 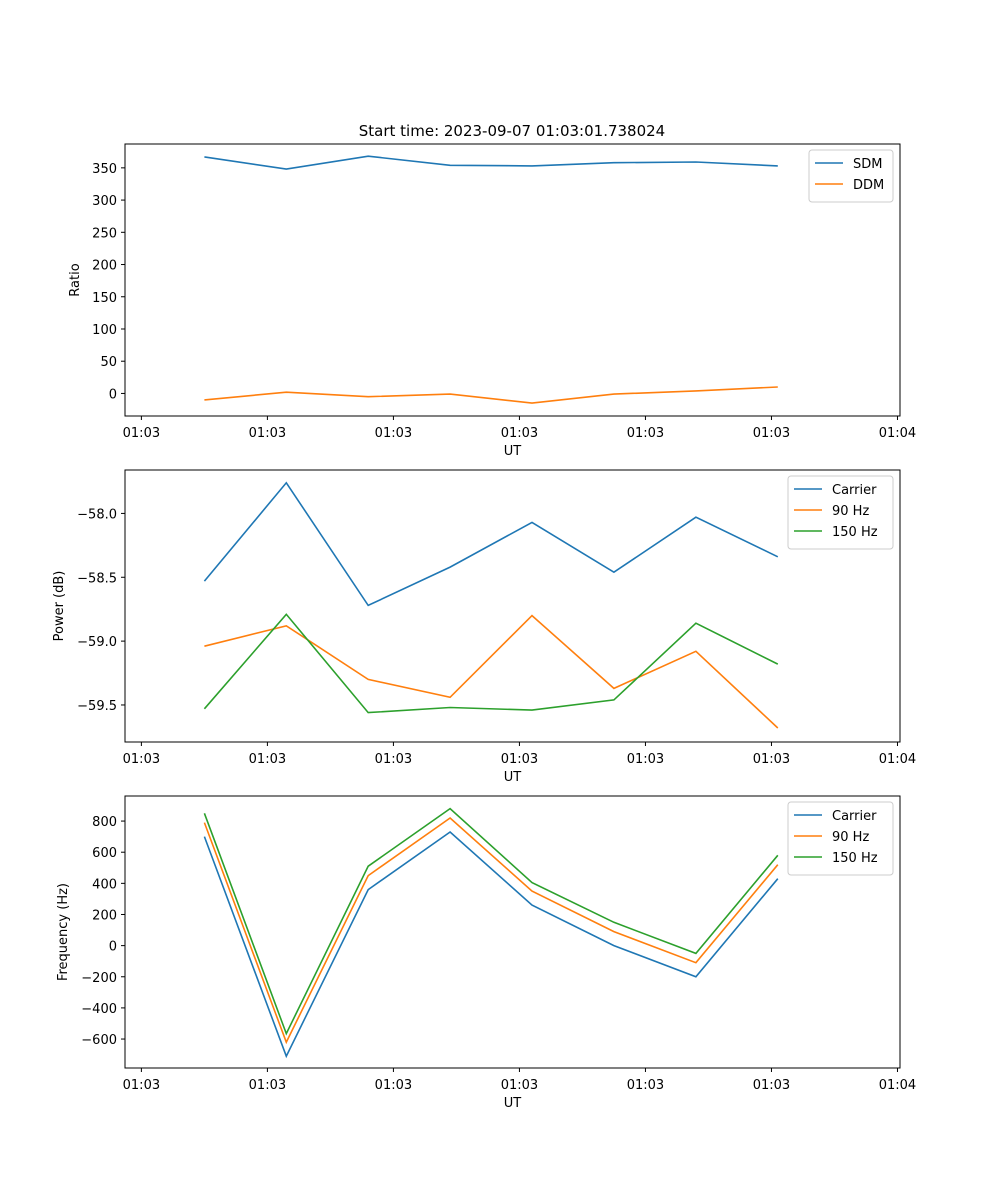 I want to click on legend-label: SDM, so click(x=867, y=164).